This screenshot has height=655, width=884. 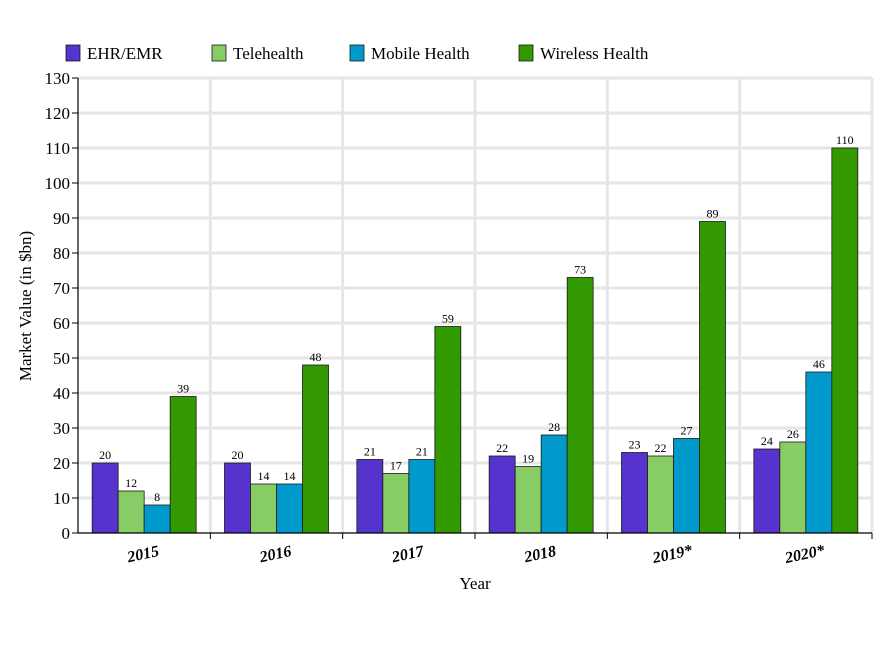 What do you see at coordinates (408, 555) in the screenshot?
I see `x-tick-label: 2017` at bounding box center [408, 555].